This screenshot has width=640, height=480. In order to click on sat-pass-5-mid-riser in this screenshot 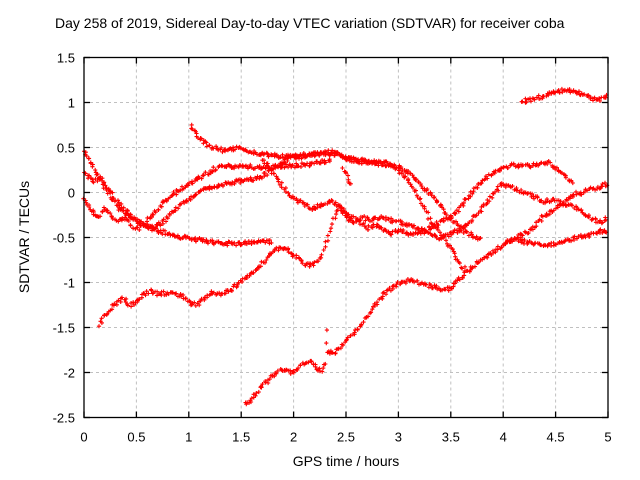, I will do `click(238, 190)`.